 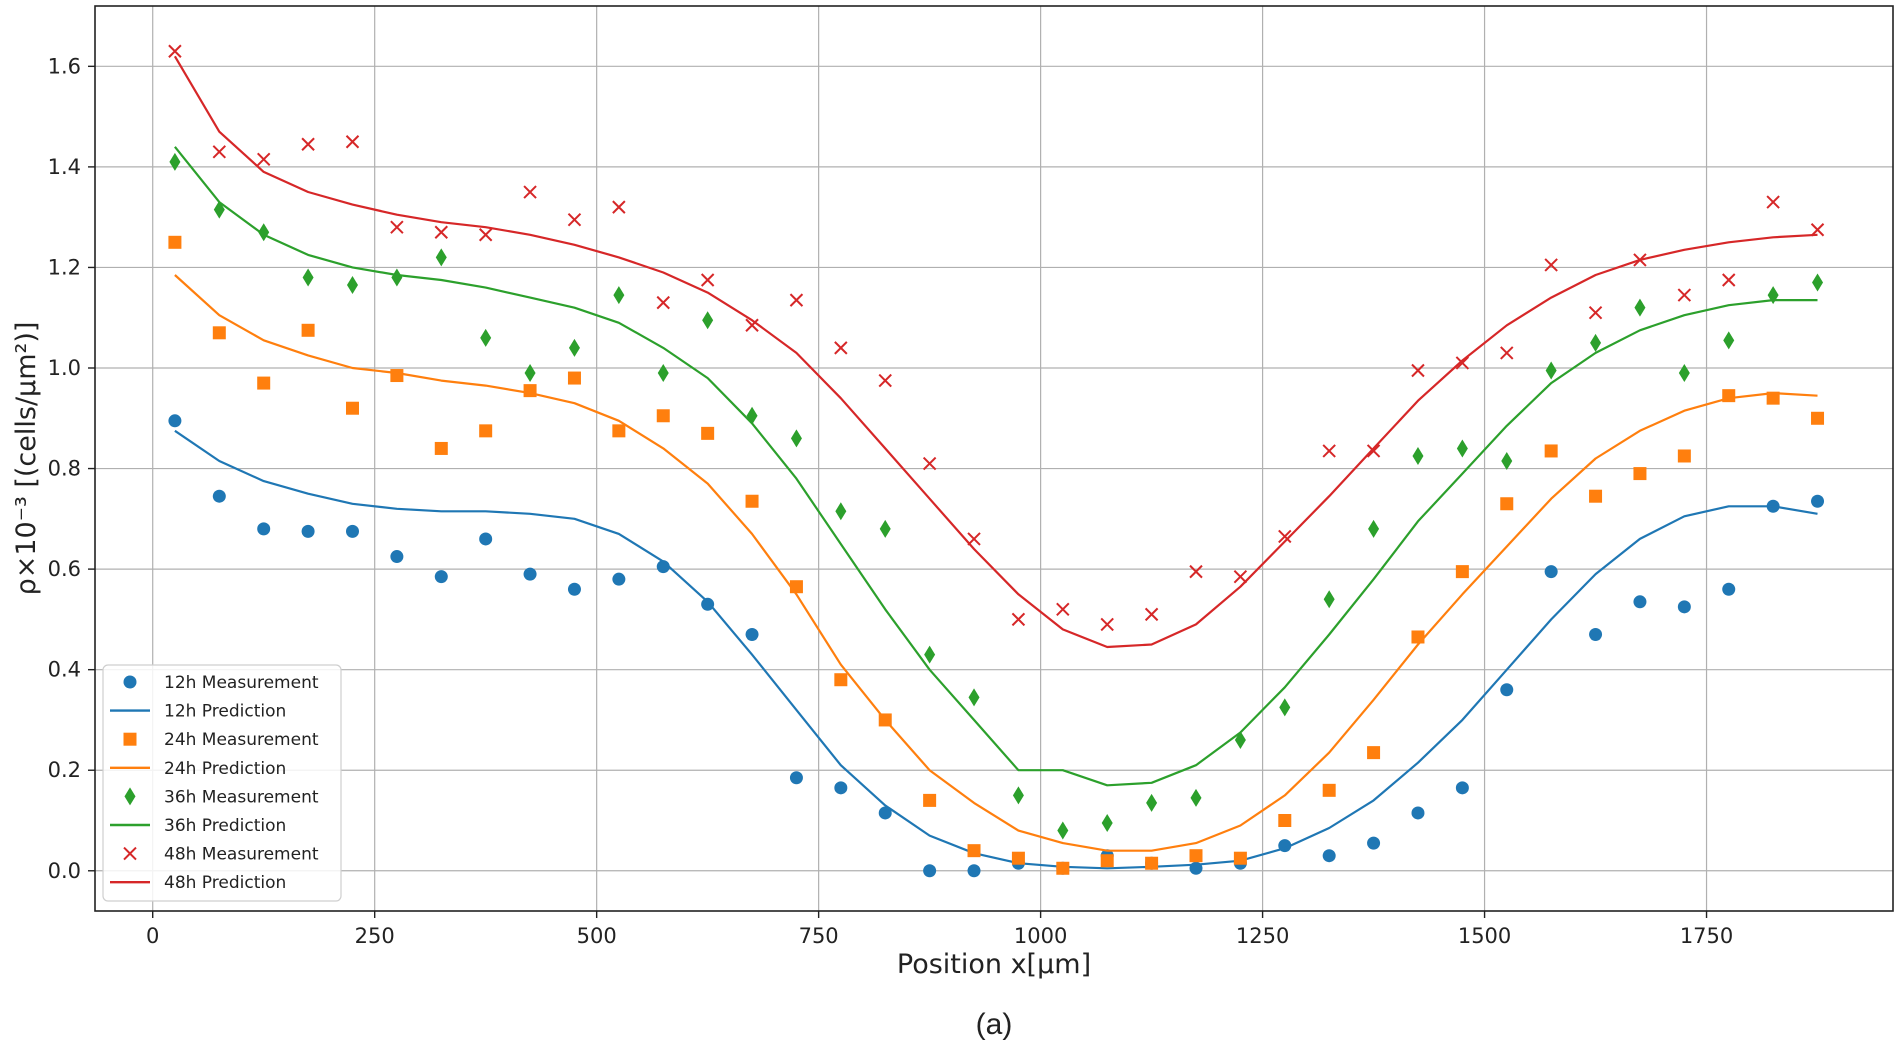 I want to click on x-tick-label: 1750, so click(x=1706, y=936).